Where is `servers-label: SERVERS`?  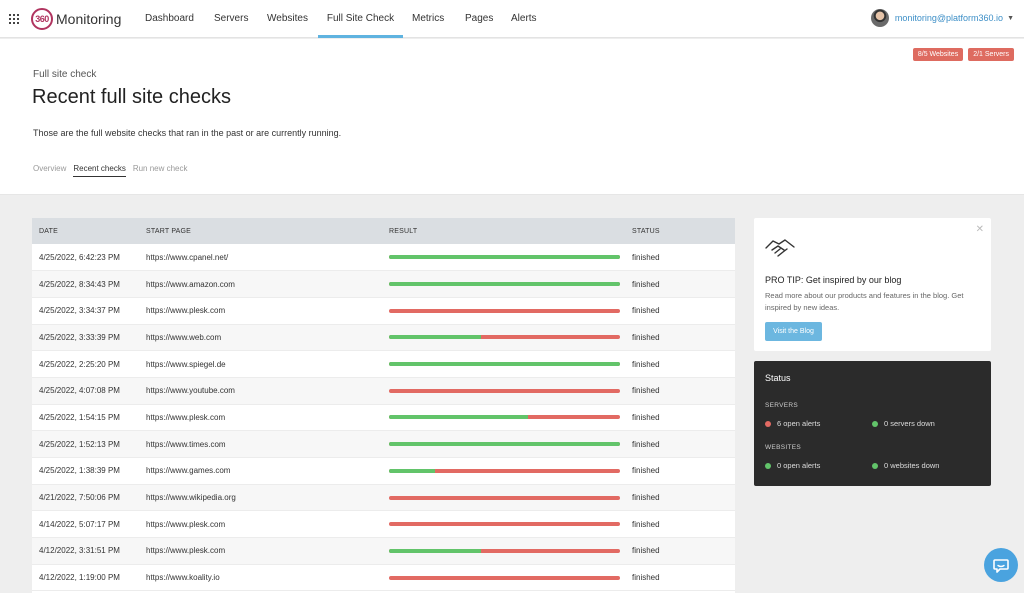 servers-label: SERVERS is located at coordinates (782, 405).